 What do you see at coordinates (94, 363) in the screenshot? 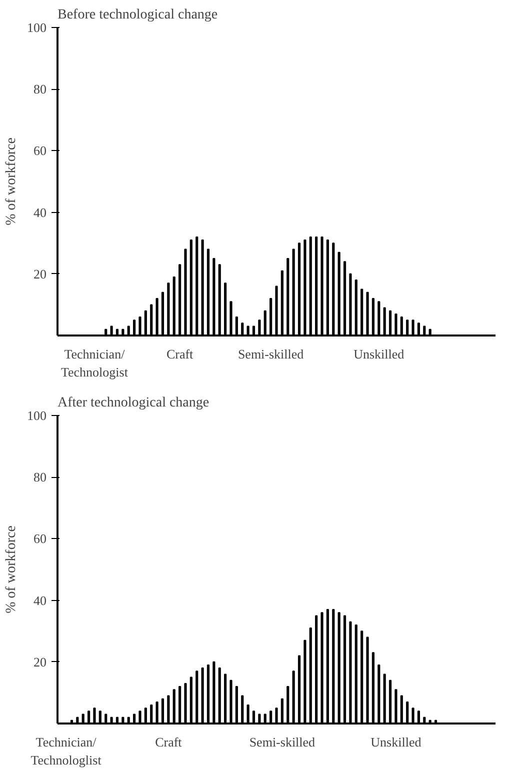
I see `x-tick-label: Technician/ Technologist` at bounding box center [94, 363].